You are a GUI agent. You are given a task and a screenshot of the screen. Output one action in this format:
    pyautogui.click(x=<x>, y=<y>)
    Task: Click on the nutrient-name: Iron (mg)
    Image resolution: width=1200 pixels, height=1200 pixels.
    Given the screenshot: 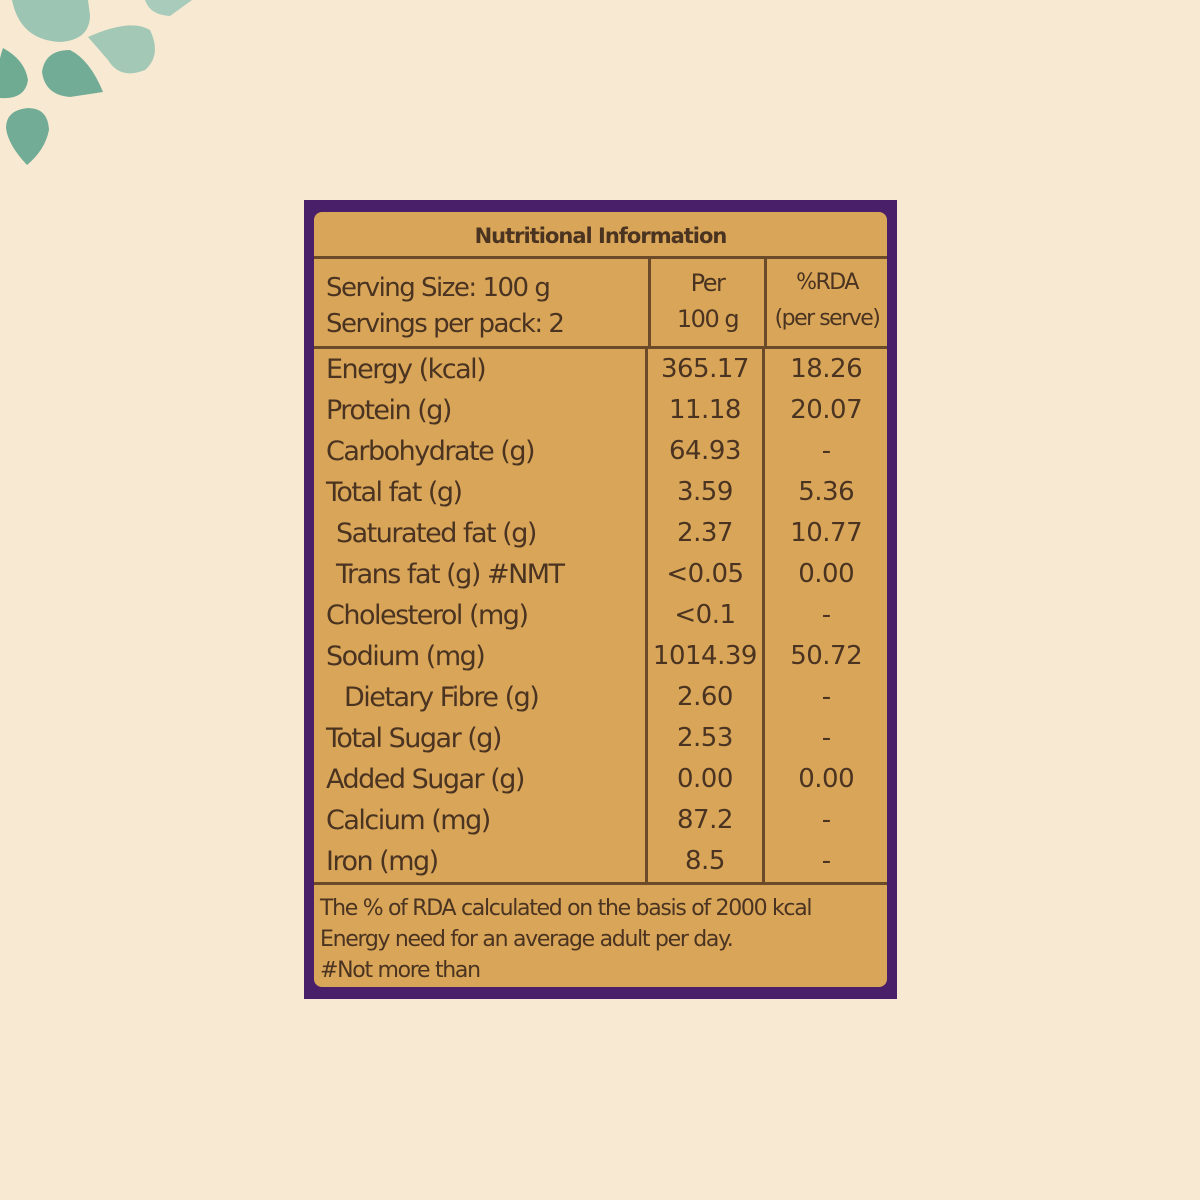 What is the action you would take?
    pyautogui.click(x=382, y=861)
    